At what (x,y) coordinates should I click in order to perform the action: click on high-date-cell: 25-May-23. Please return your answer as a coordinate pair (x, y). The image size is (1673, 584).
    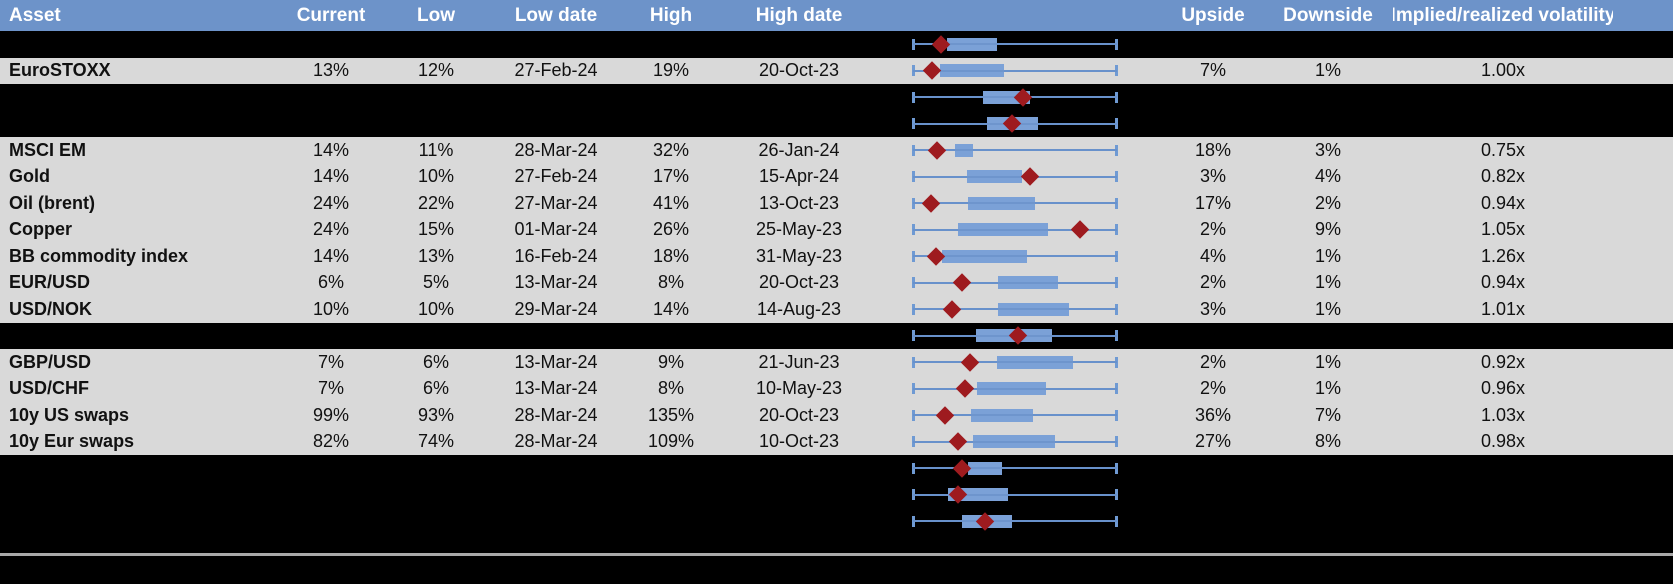
    Looking at the image, I should click on (799, 229).